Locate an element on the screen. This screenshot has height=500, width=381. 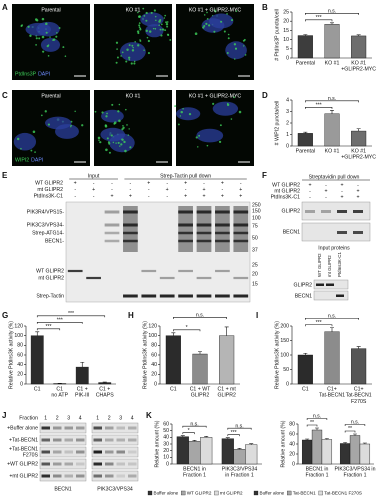
panel-letter: I is located at coordinates (257, 315).